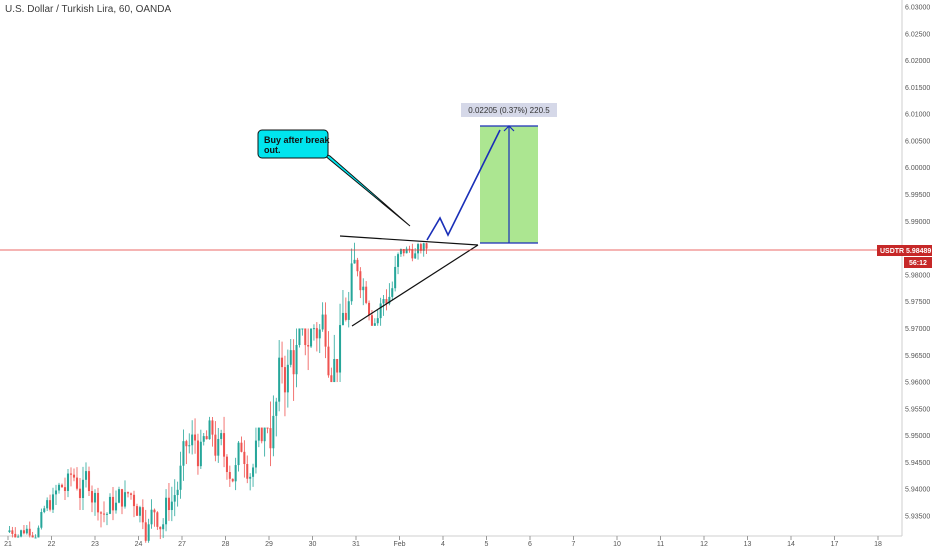 This screenshot has width=932, height=550. What do you see at coordinates (509, 128) in the screenshot?
I see `measure-arrow-head` at bounding box center [509, 128].